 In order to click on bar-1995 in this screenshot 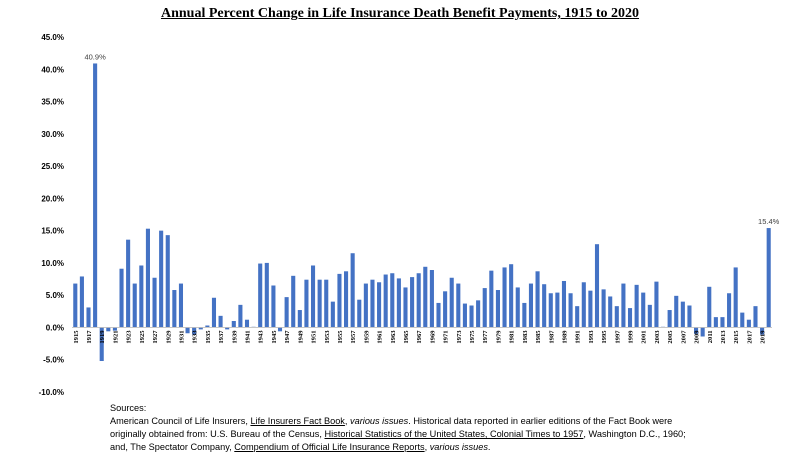, I will do `click(603, 308)`.